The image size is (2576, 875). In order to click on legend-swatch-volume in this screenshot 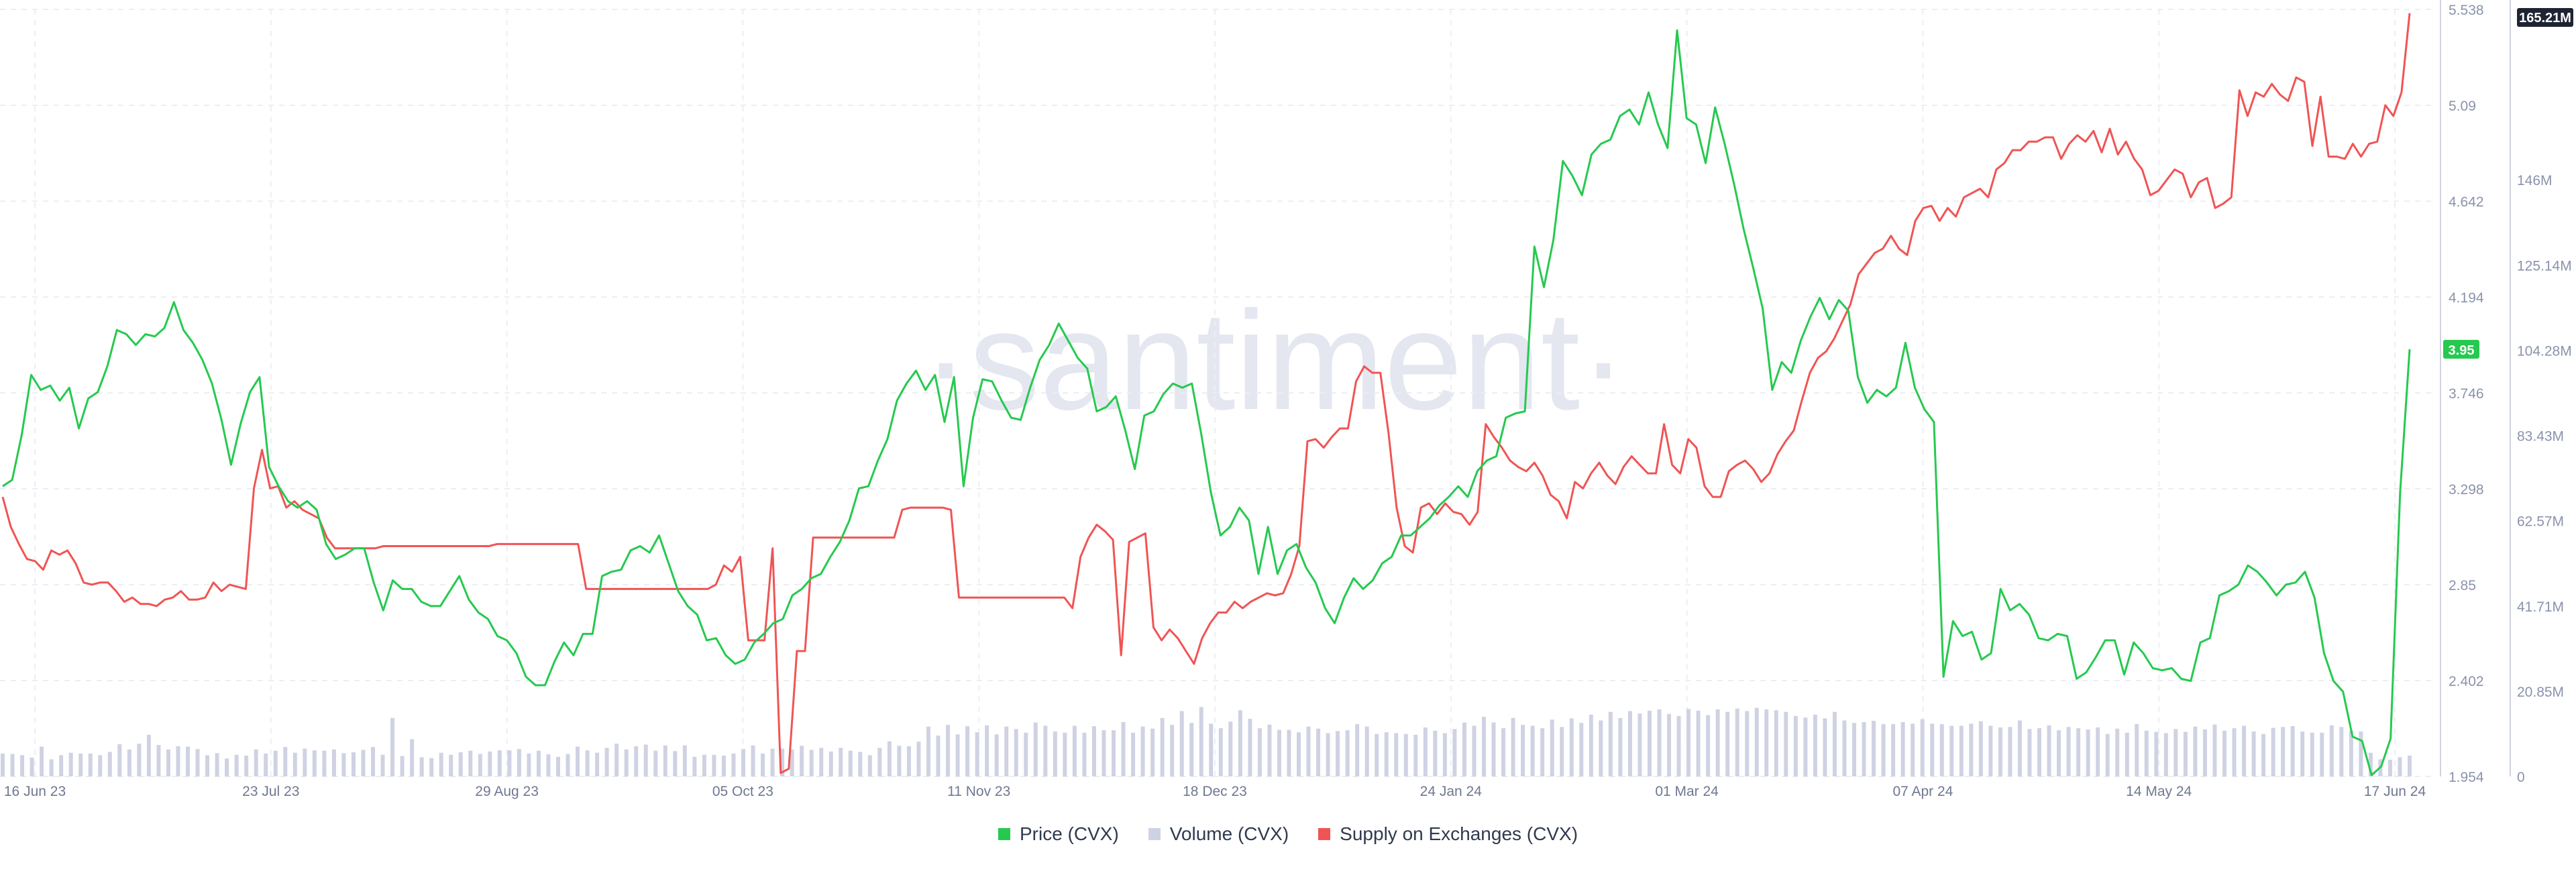, I will do `click(1154, 834)`.